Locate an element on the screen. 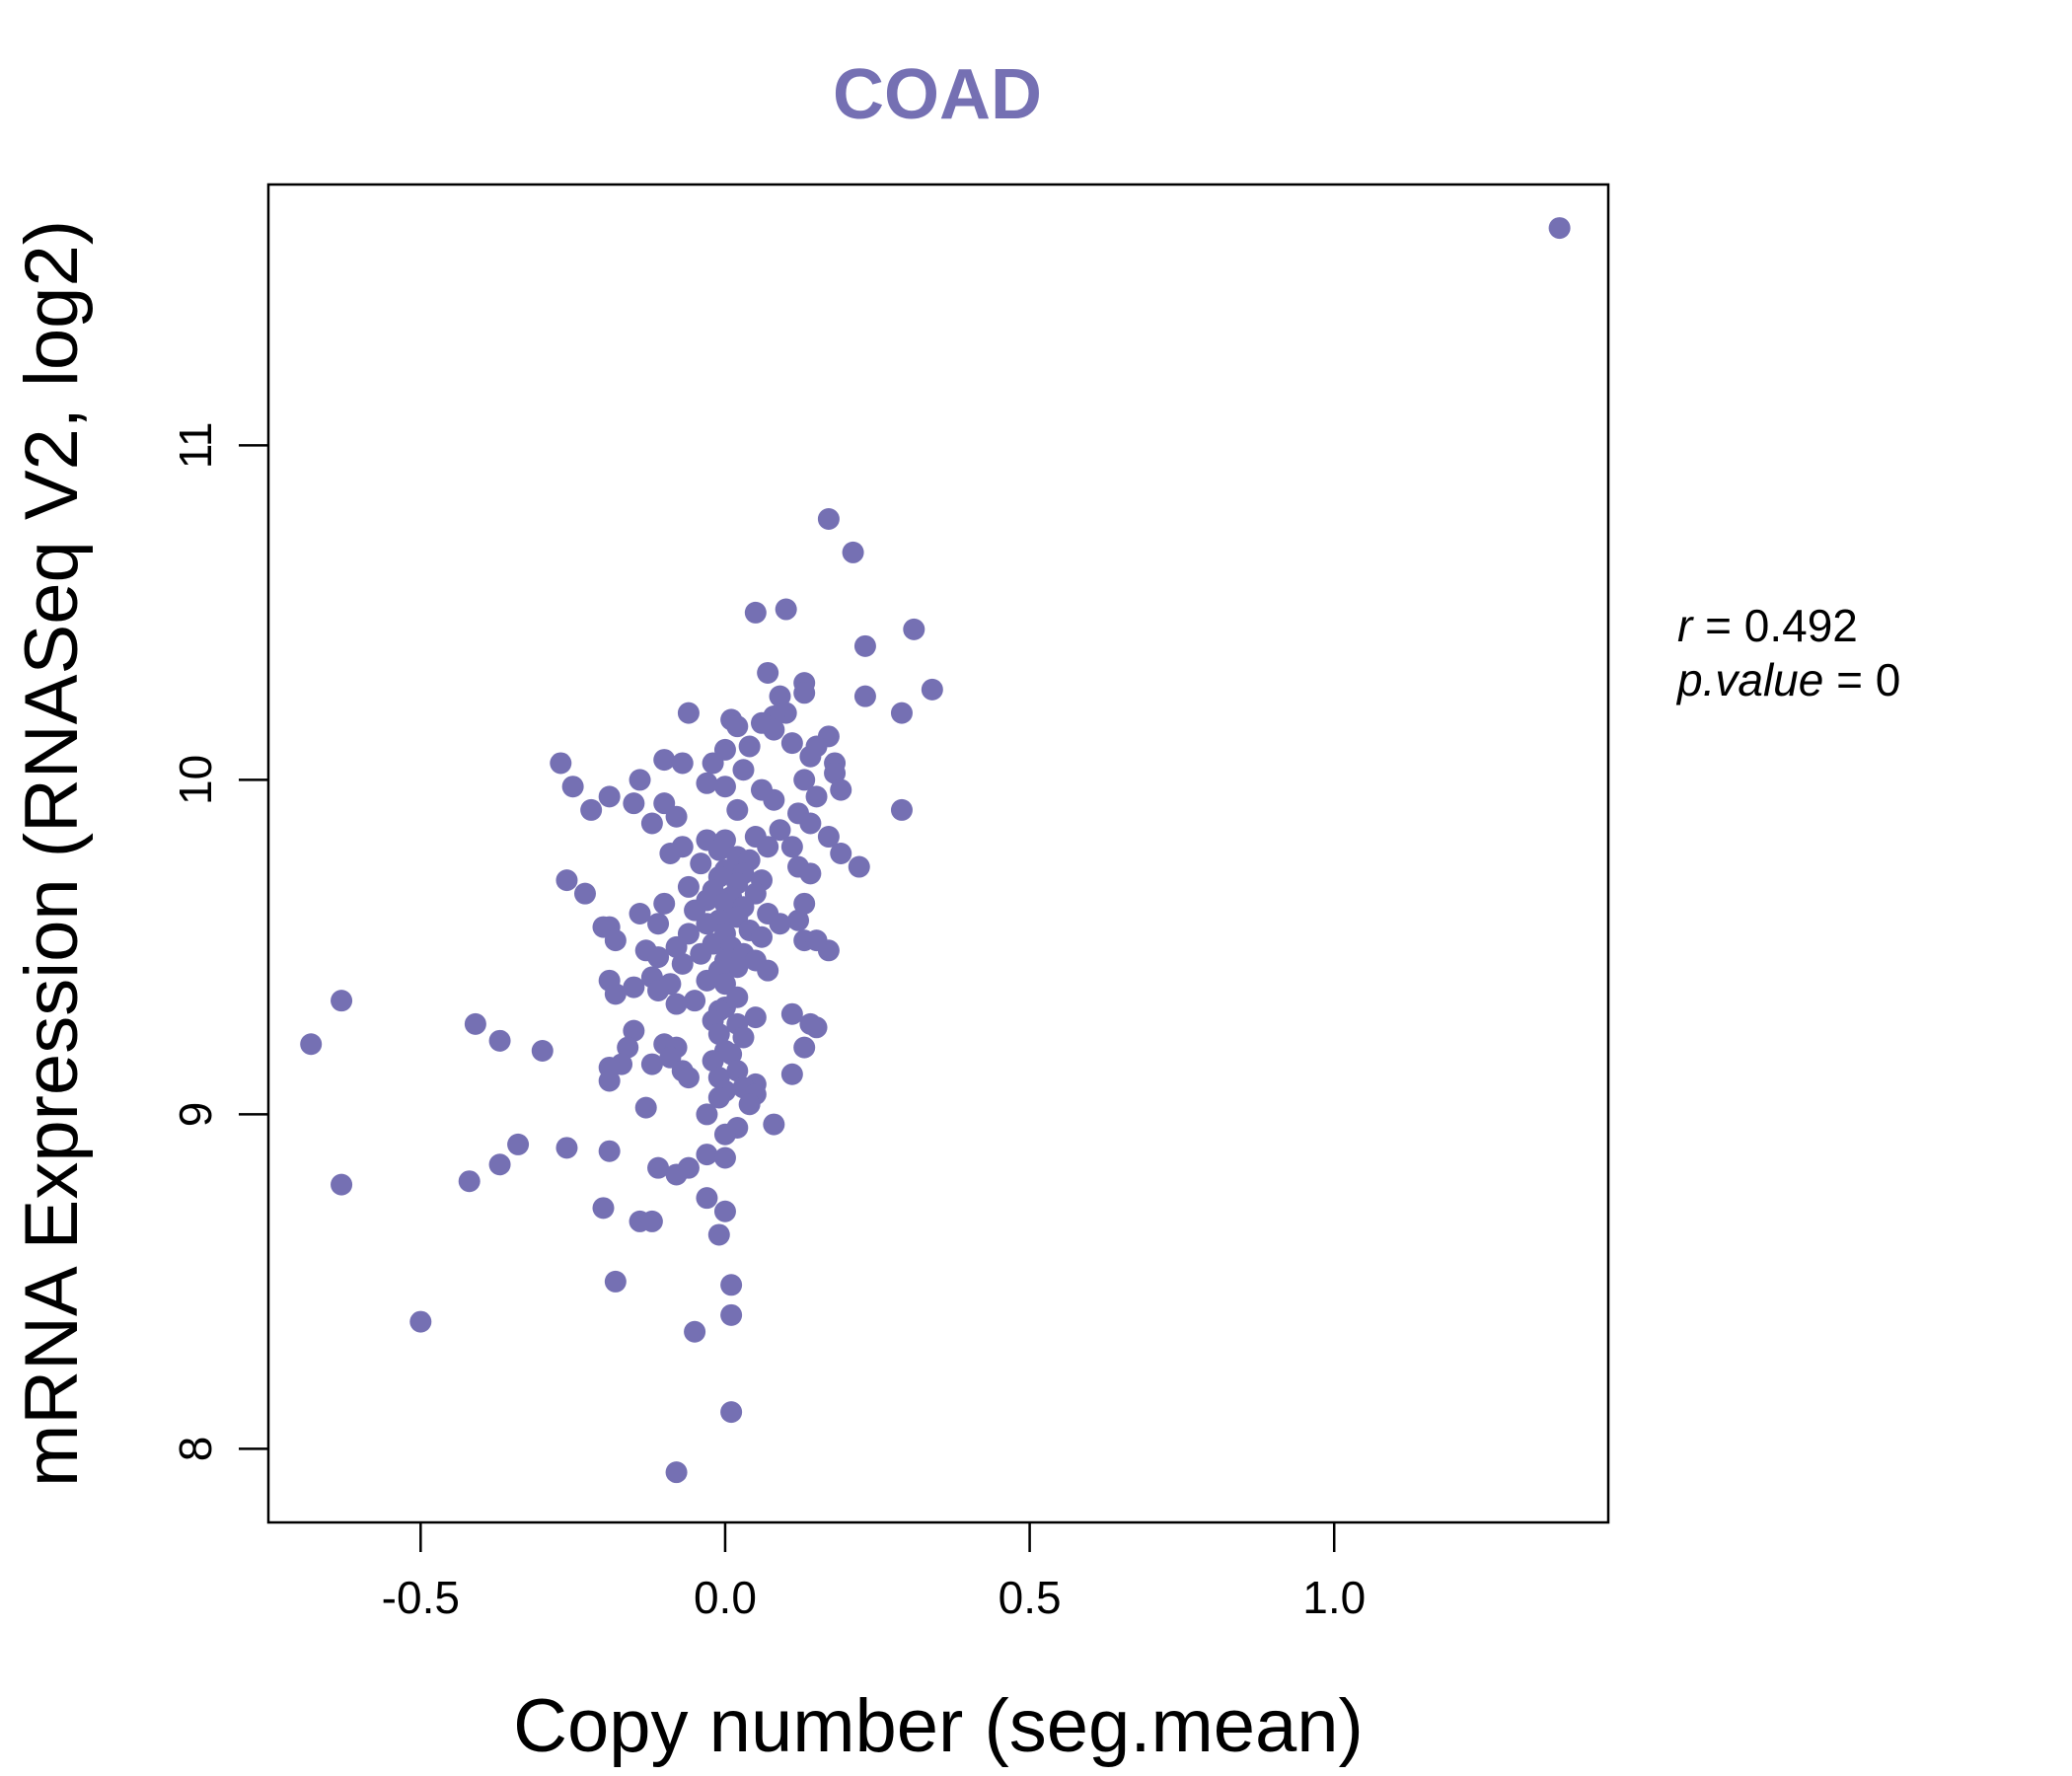 This screenshot has width=2072, height=1776. p-annotation: p.value = 0 is located at coordinates (1788, 680).